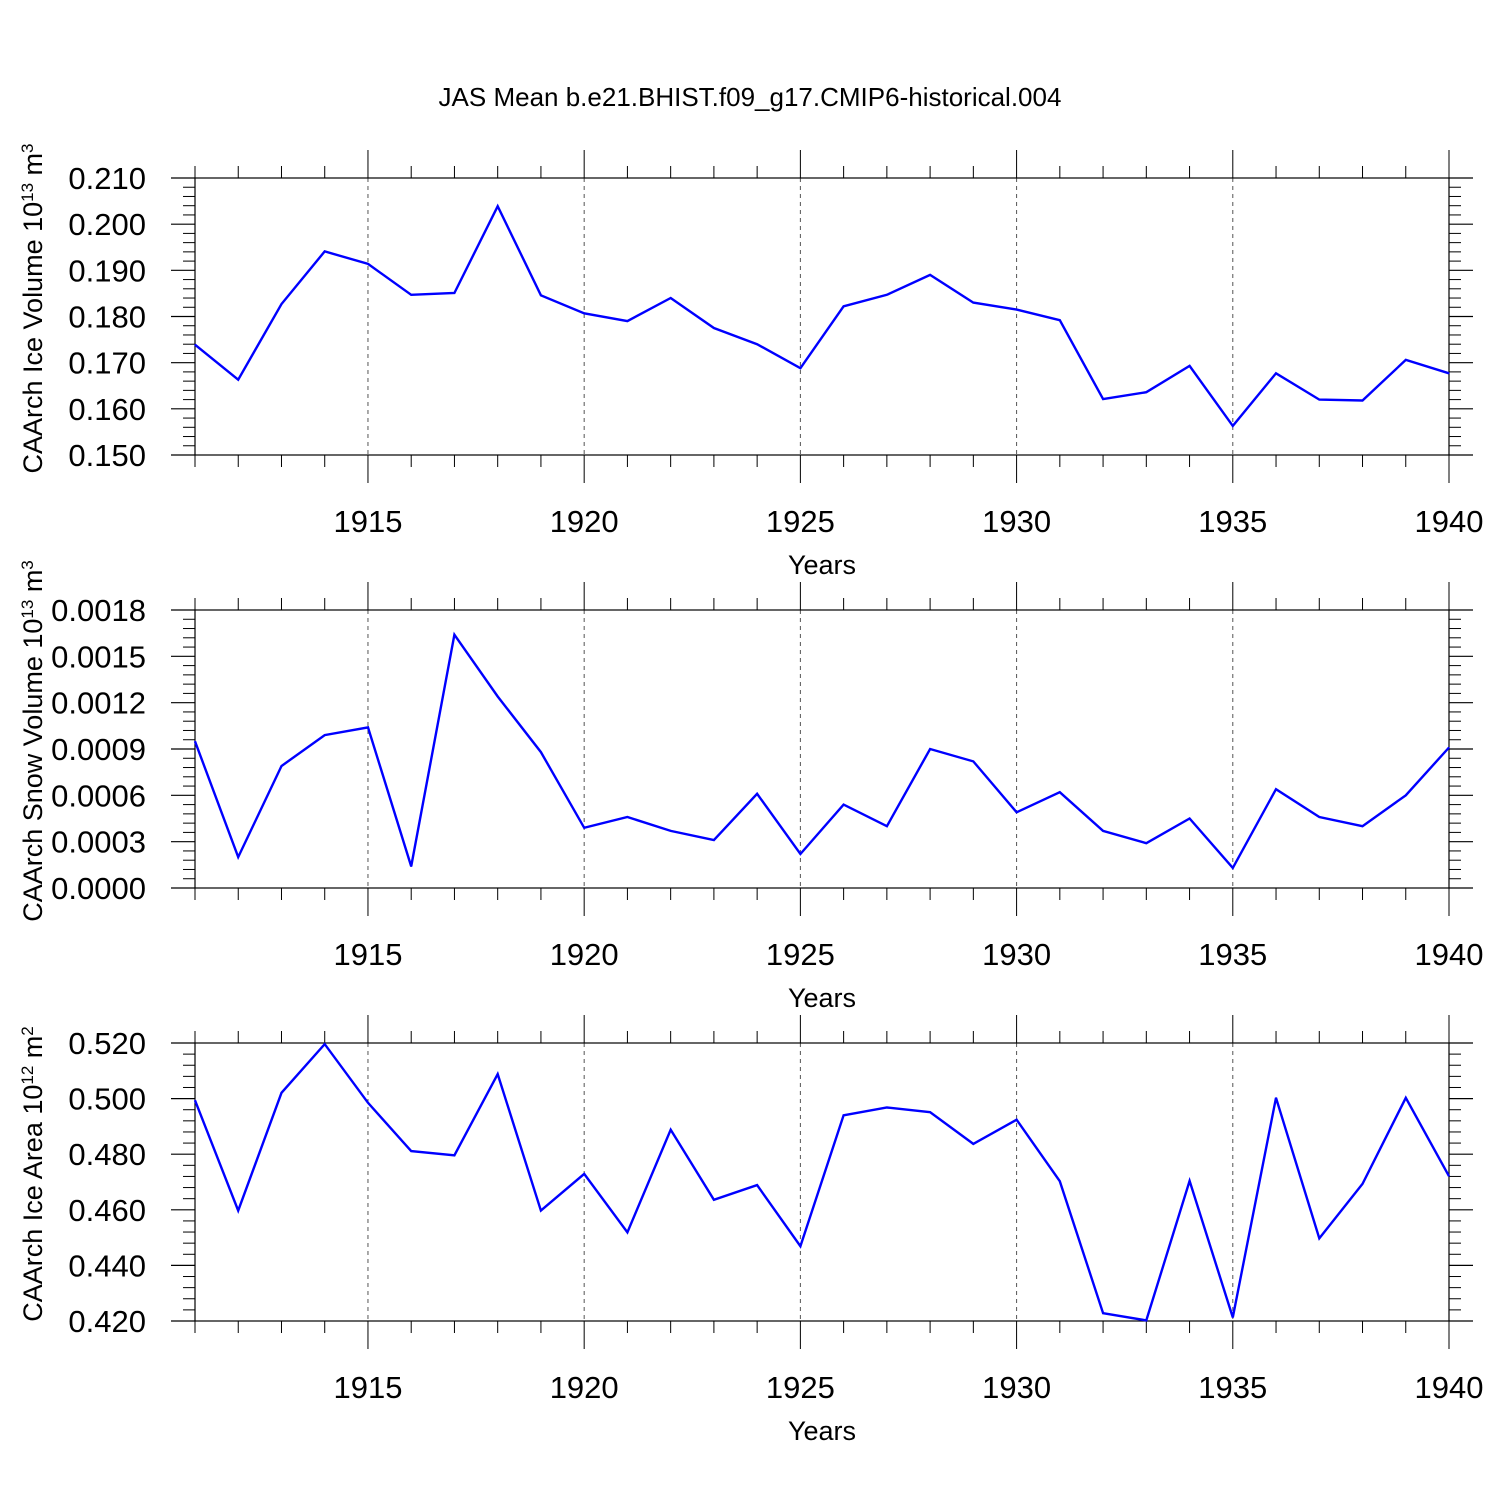  What do you see at coordinates (107, 1210) in the screenshot?
I see `chart-3-ytick-label: 0.460` at bounding box center [107, 1210].